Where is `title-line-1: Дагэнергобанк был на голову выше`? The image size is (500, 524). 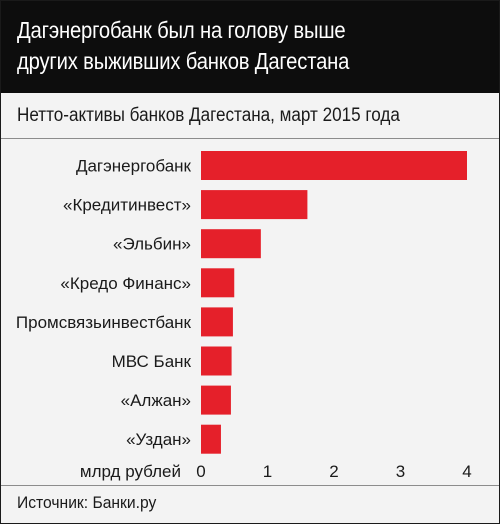
title-line-1: Дагэнергобанк был на голову выше is located at coordinates (181, 30).